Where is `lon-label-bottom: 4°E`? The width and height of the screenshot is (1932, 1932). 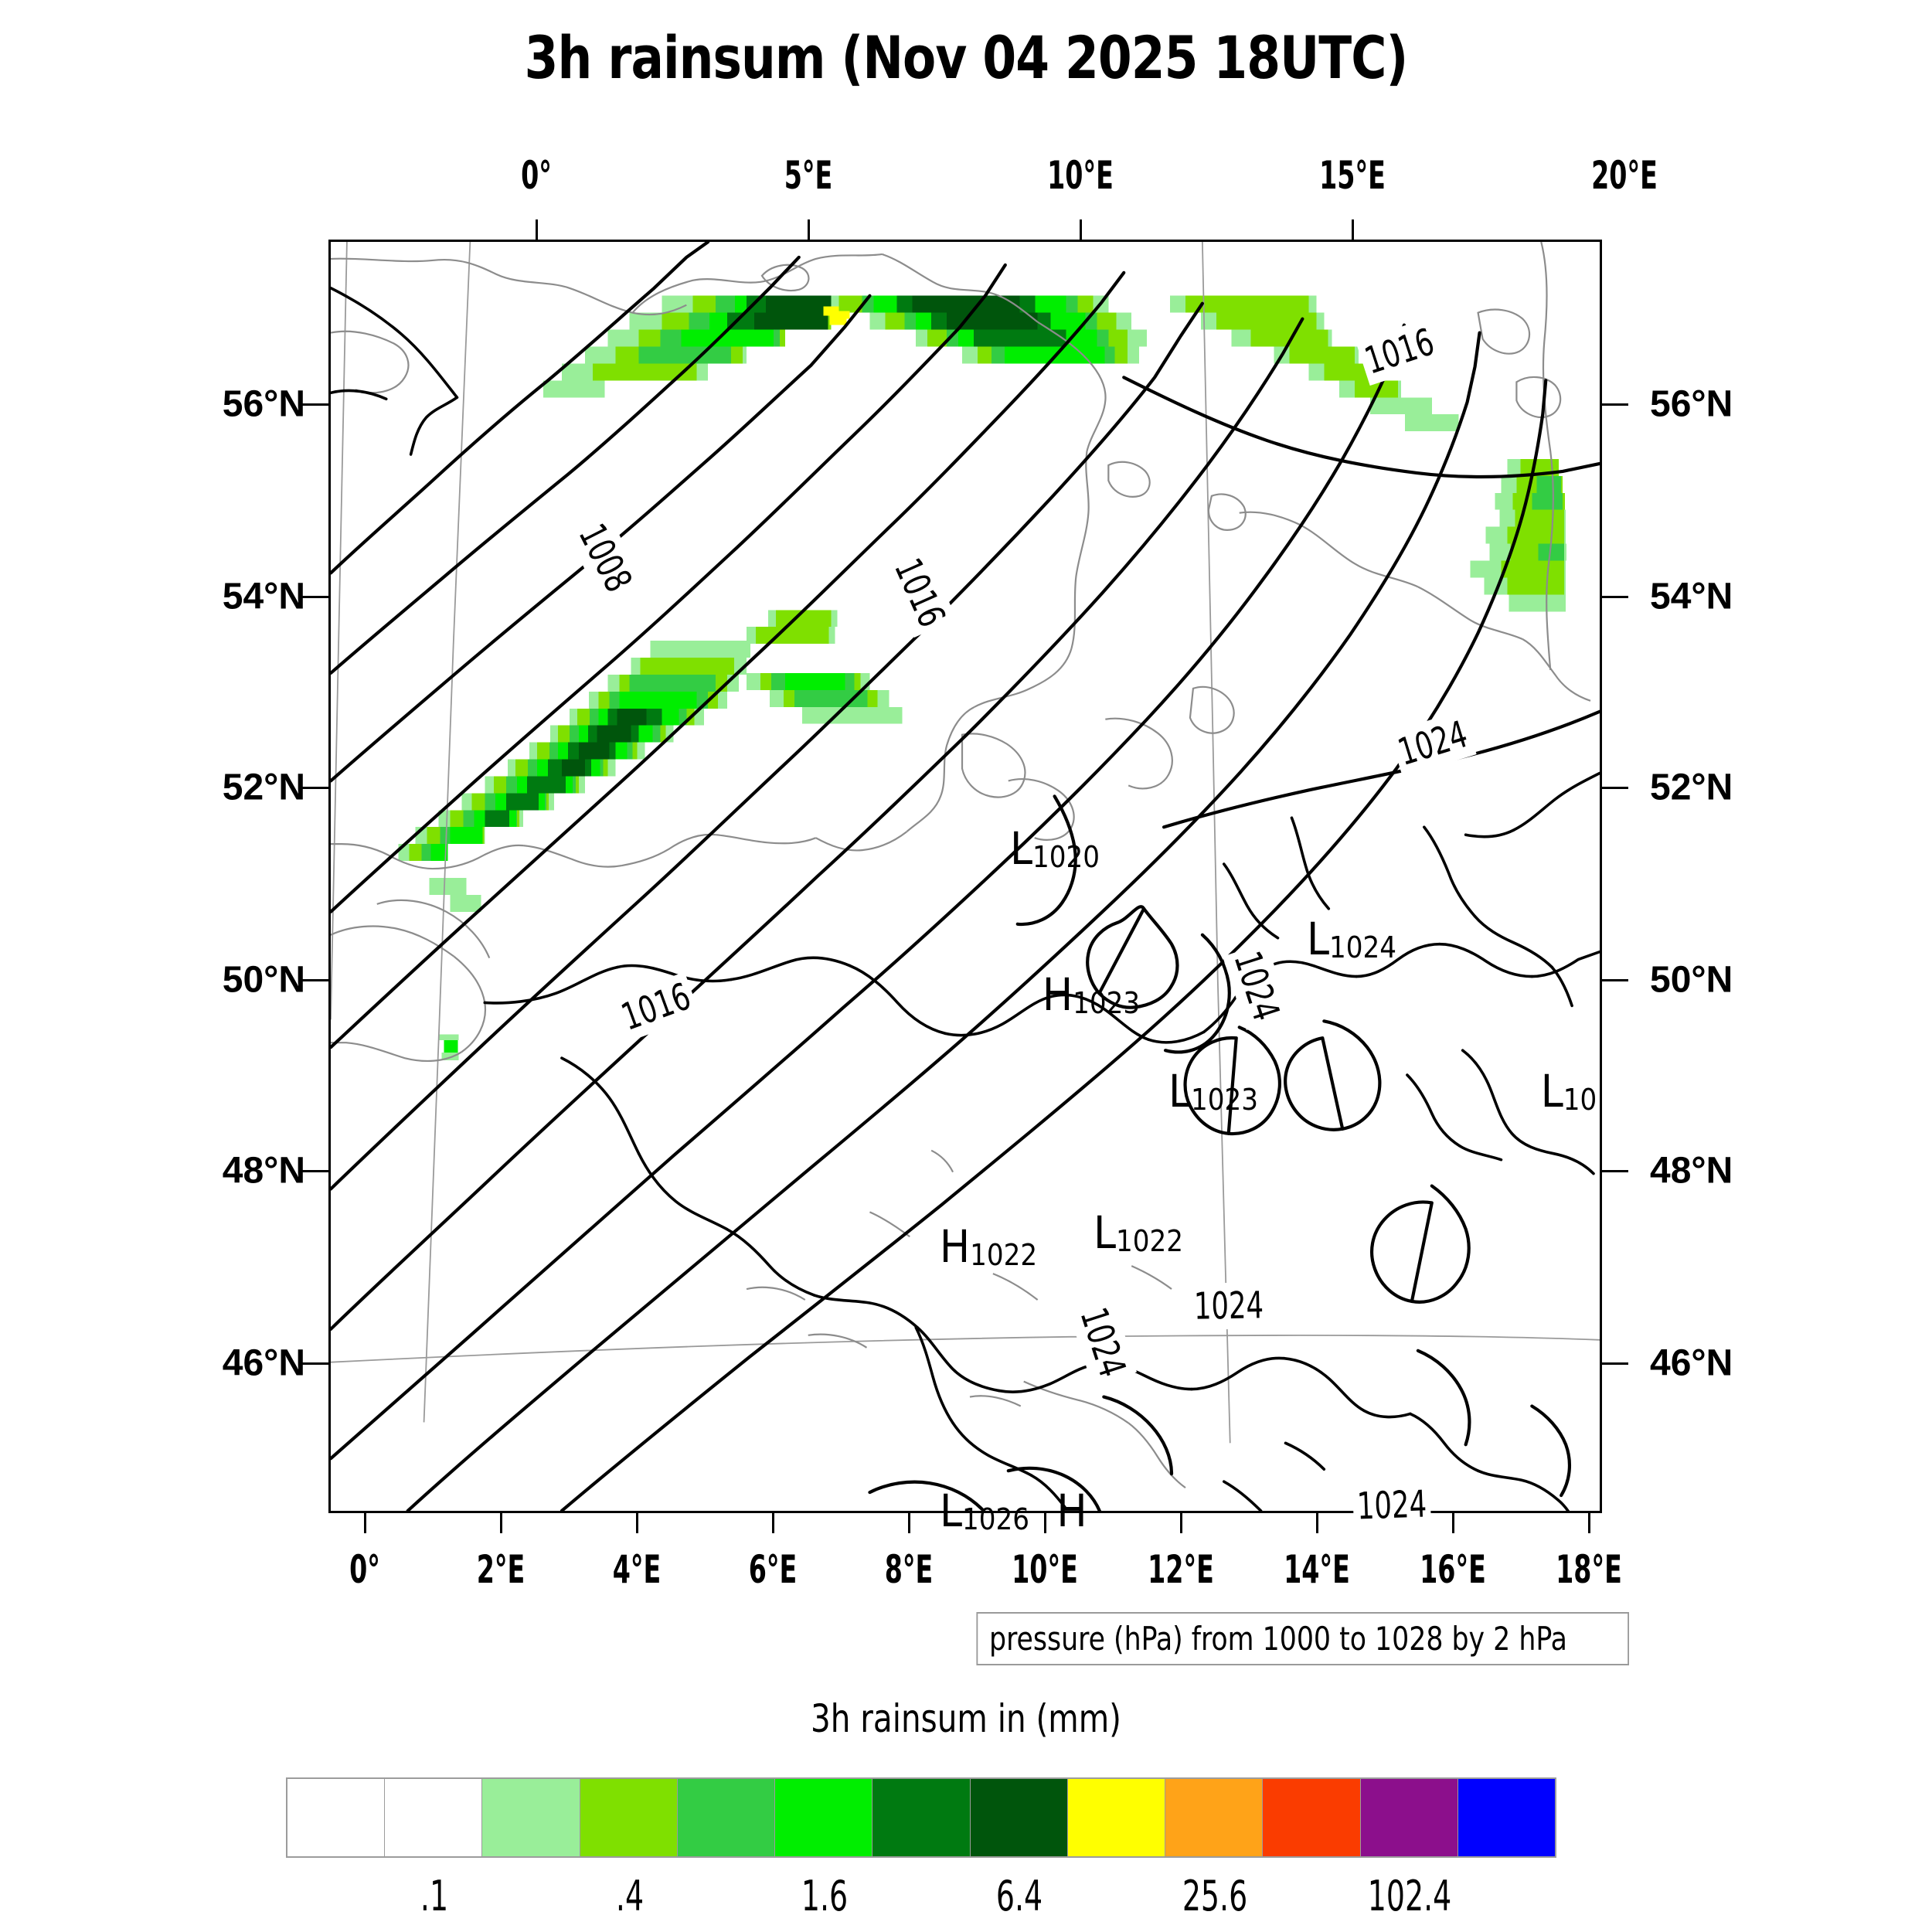
lon-label-bottom: 4°E is located at coordinates (637, 1569).